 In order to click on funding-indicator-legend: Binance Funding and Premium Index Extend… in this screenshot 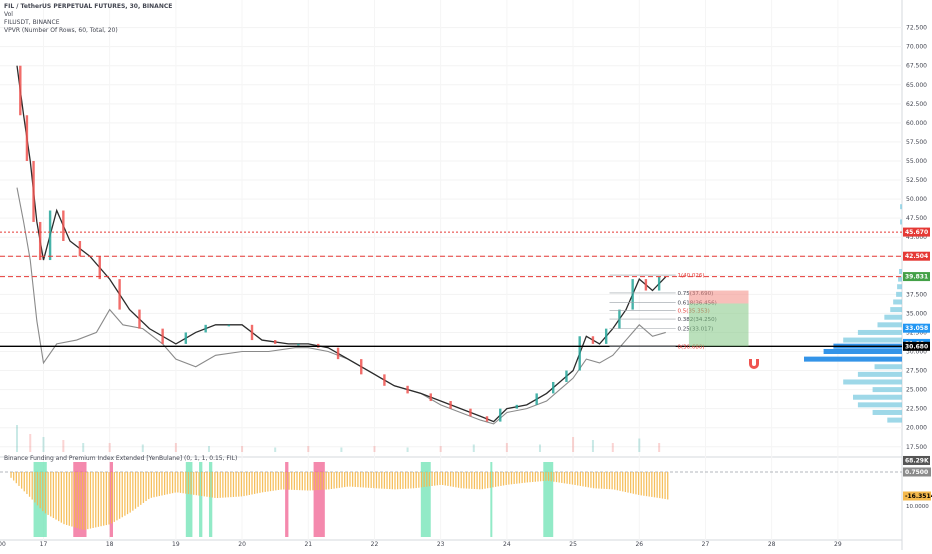, I will do `click(121, 458)`.